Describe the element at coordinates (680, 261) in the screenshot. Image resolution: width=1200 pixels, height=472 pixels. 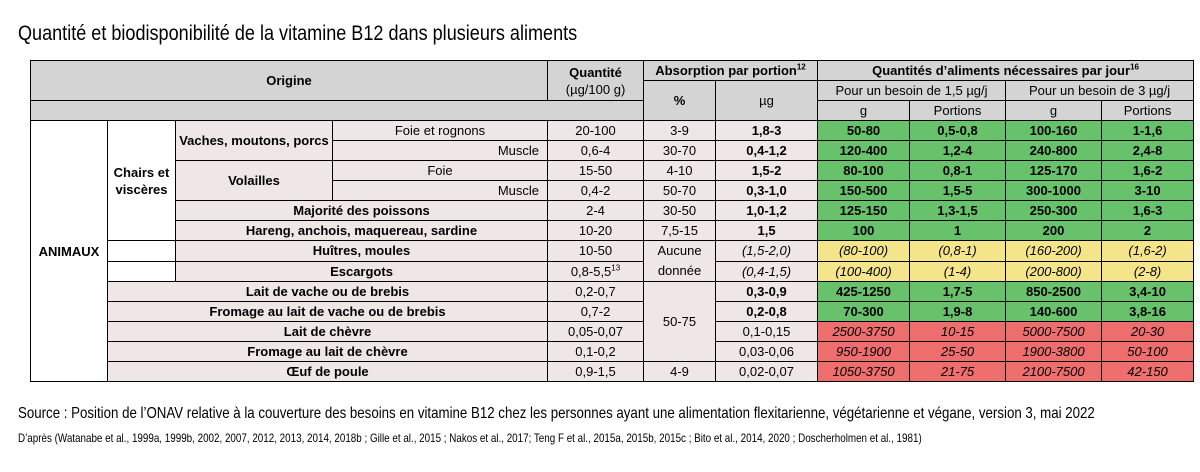
I see `row-pct-aucune: Aucune donnée` at that location.